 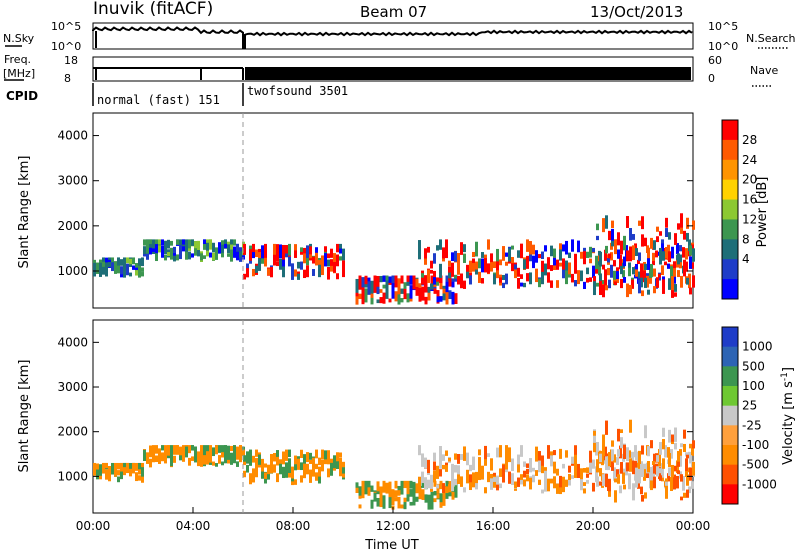 I want to click on nave-label: Nave, so click(x=764, y=70).